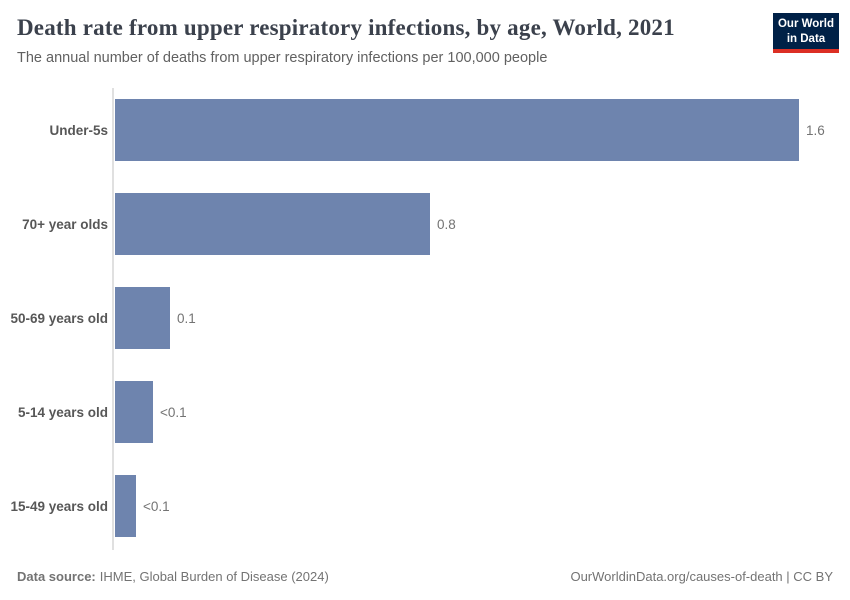  Describe the element at coordinates (65, 224) in the screenshot. I see `category-label: 70+ year olds` at that location.